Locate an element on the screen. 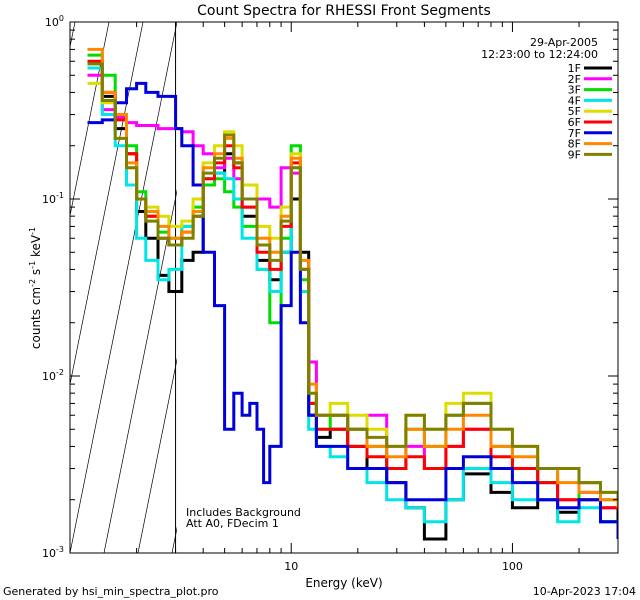 The width and height of the screenshot is (640, 600). legend-label-2F: 2F is located at coordinates (574, 79).